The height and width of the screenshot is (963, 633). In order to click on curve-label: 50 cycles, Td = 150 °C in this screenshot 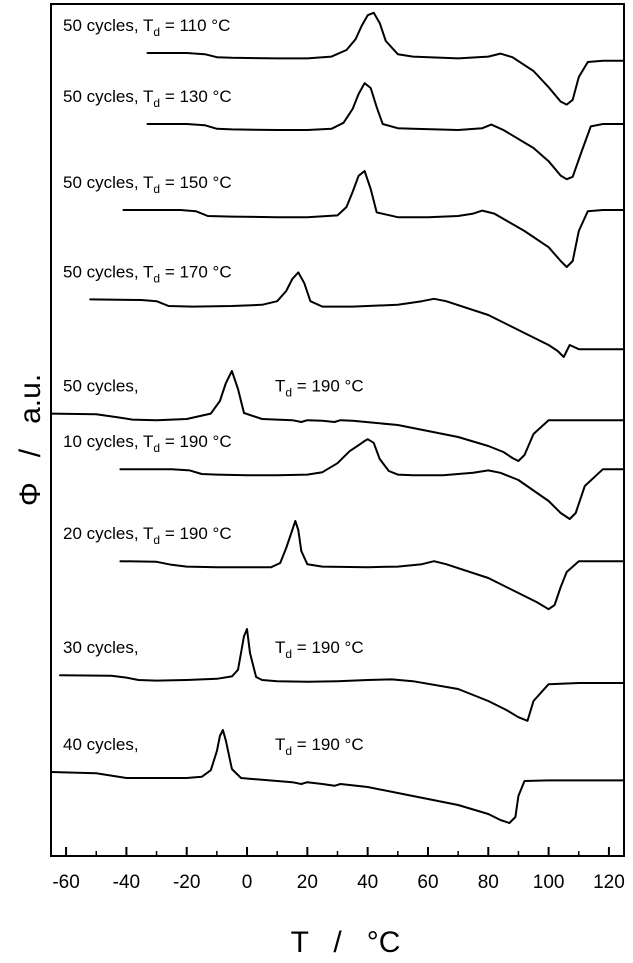, I will do `click(147, 184)`.